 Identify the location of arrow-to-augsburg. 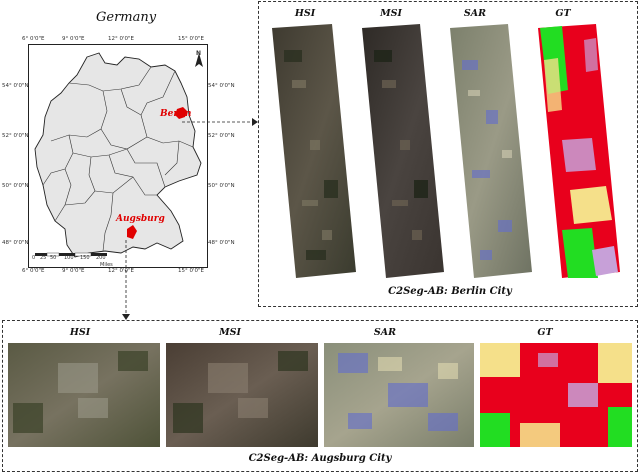
(126, 280).